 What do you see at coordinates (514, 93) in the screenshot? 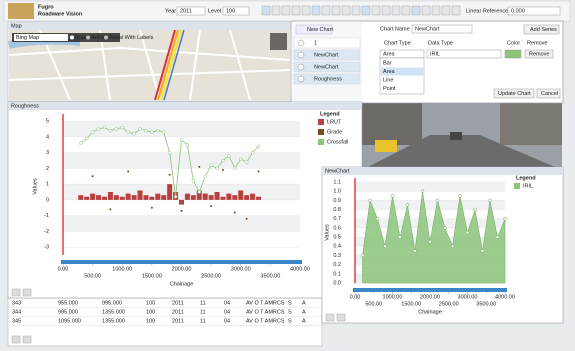
I see `update-chart-button` at bounding box center [514, 93].